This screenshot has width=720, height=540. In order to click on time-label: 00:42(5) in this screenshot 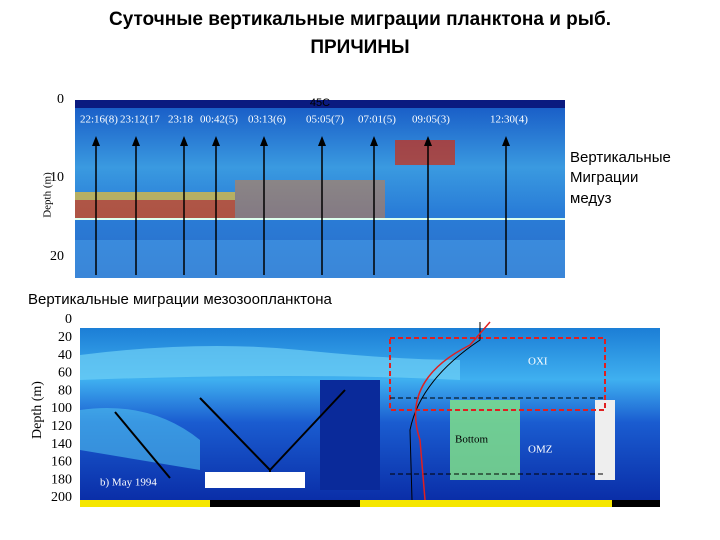, I will do `click(219, 120)`.